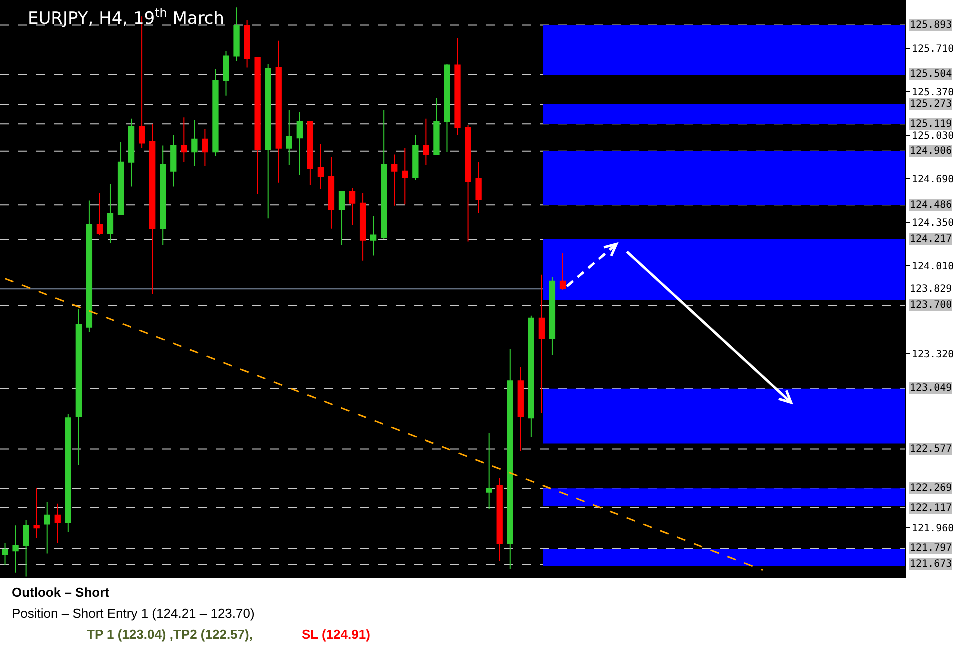 The height and width of the screenshot is (672, 960). I want to click on ref-line-label: 121.673, so click(931, 564).